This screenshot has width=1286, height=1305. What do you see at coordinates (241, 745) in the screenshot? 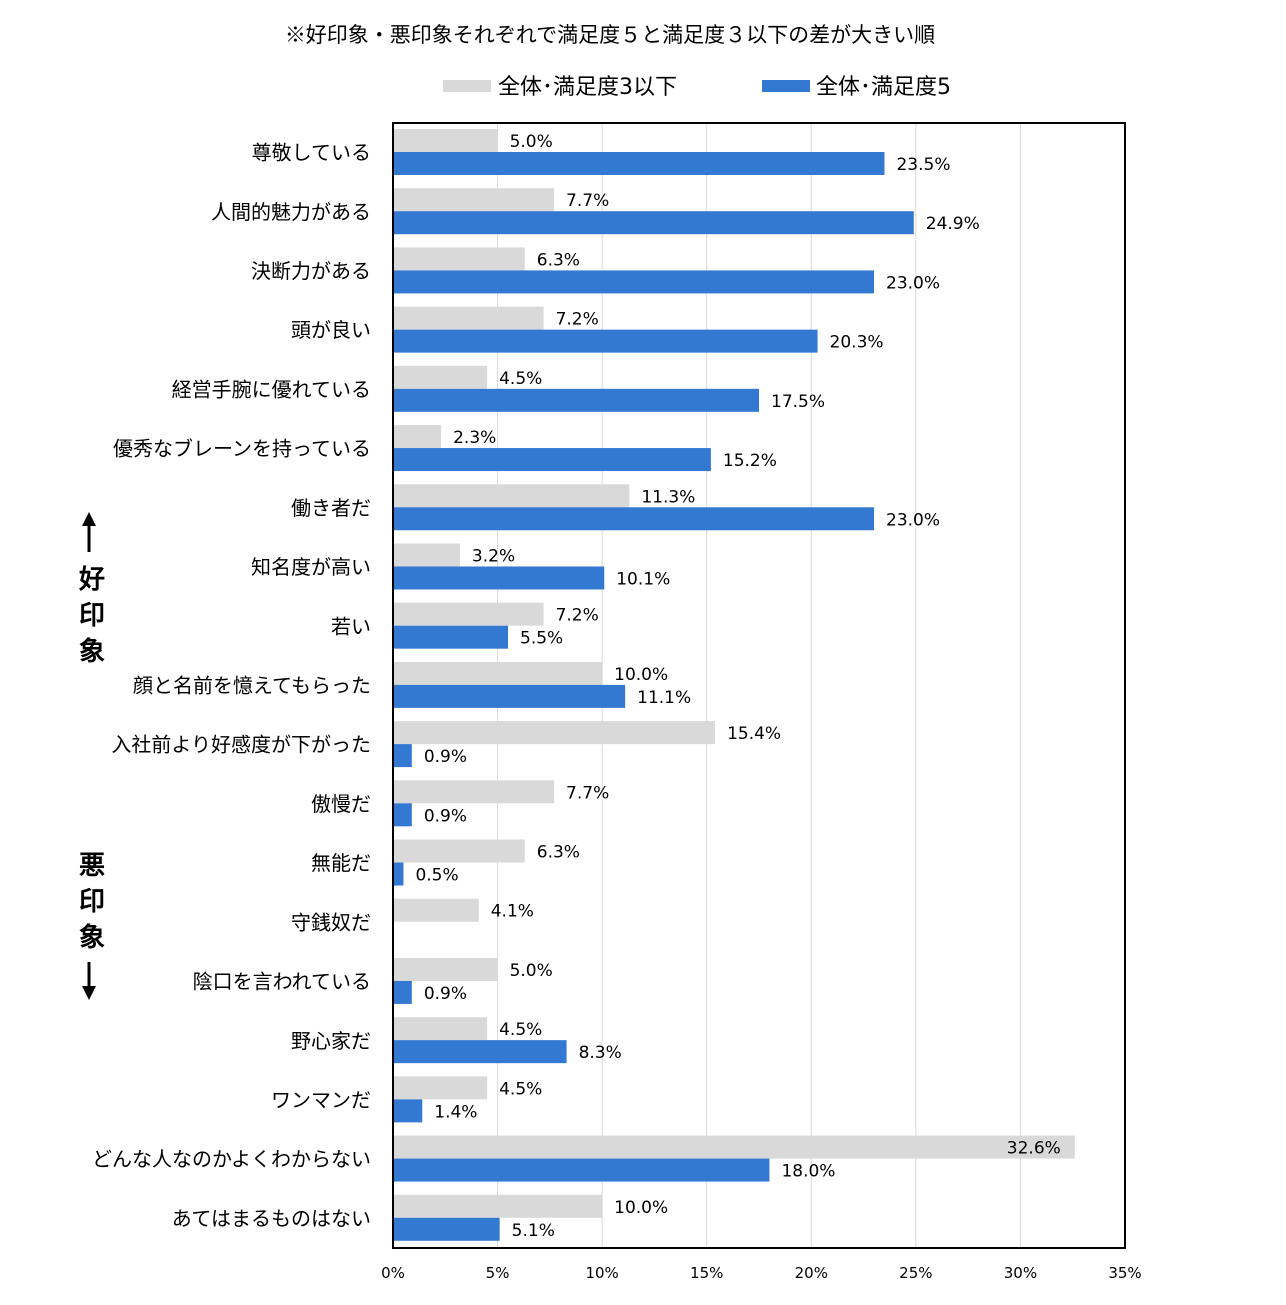
I see `category-label: 入社前より好感度が下がった` at bounding box center [241, 745].